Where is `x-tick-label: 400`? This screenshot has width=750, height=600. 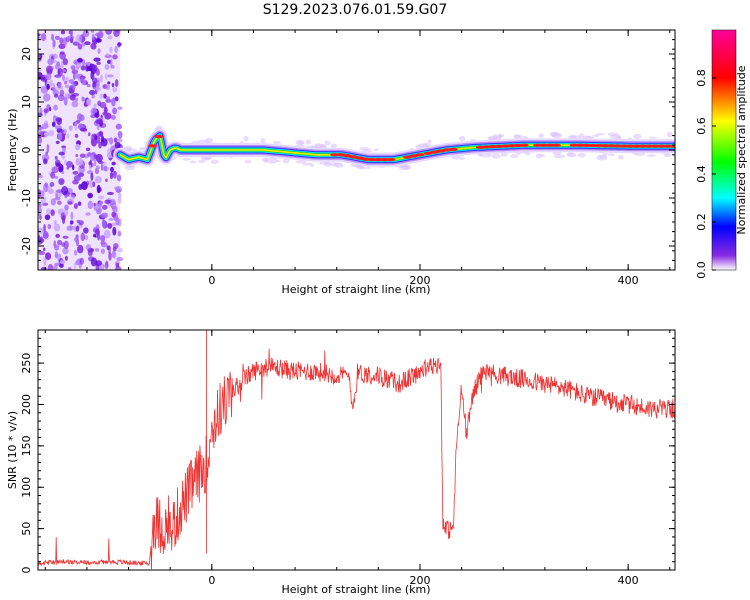
x-tick-label: 400 is located at coordinates (628, 280).